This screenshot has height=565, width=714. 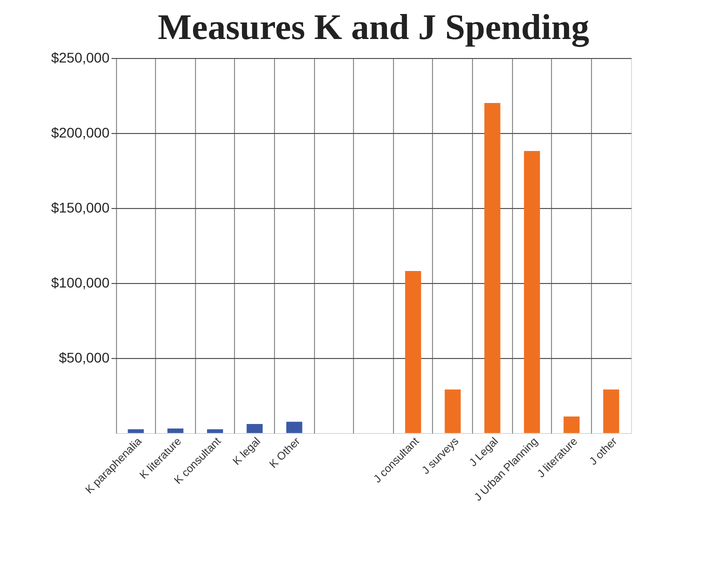 What do you see at coordinates (84, 358) in the screenshot?
I see `y-tick-label: $50,000` at bounding box center [84, 358].